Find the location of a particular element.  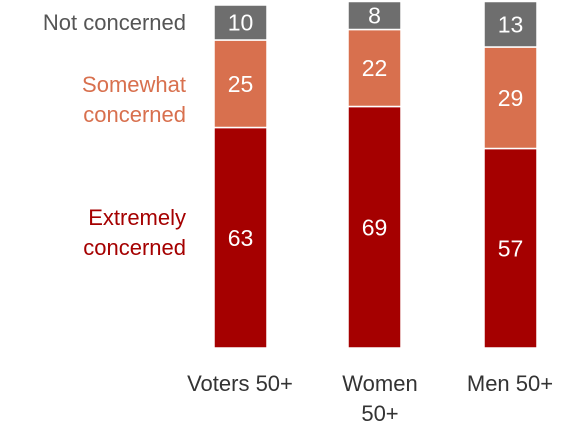

data-label-somewhat-1: 22 is located at coordinates (375, 68).